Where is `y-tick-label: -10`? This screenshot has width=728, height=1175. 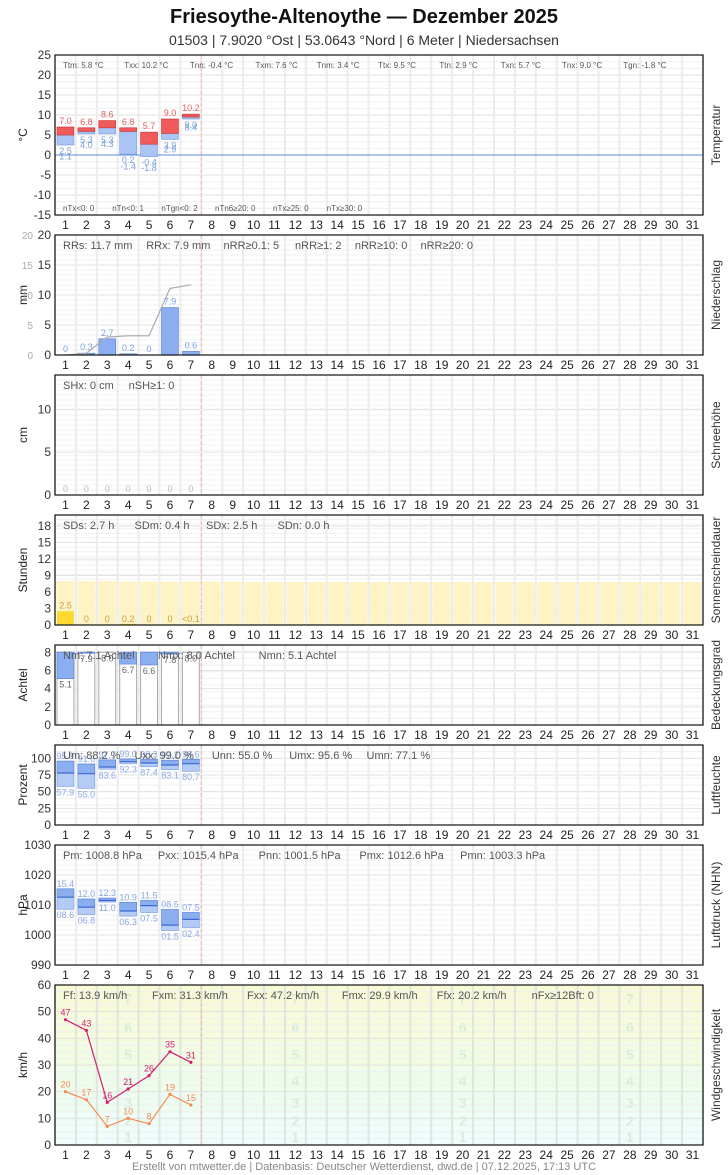 y-tick-label: -10 is located at coordinates (43, 195).